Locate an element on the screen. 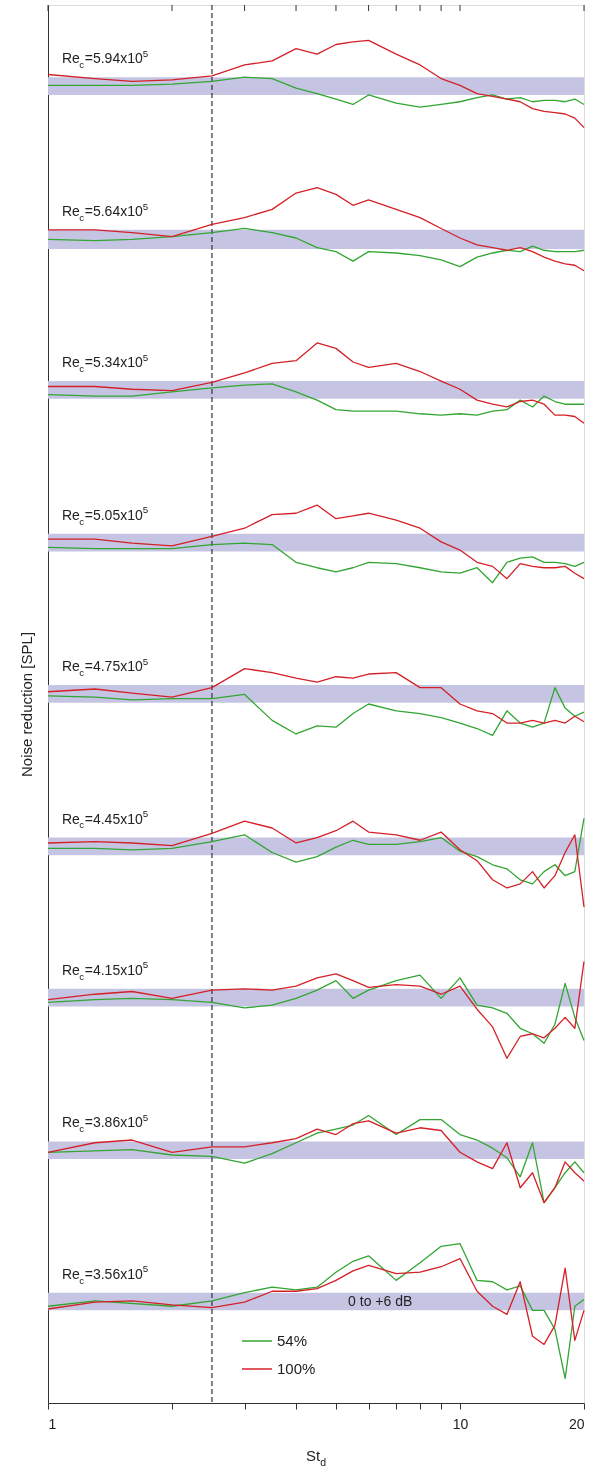 The height and width of the screenshot is (1472, 594). y-axis-title: Noise reduction [SPL] is located at coordinates (26, 704).